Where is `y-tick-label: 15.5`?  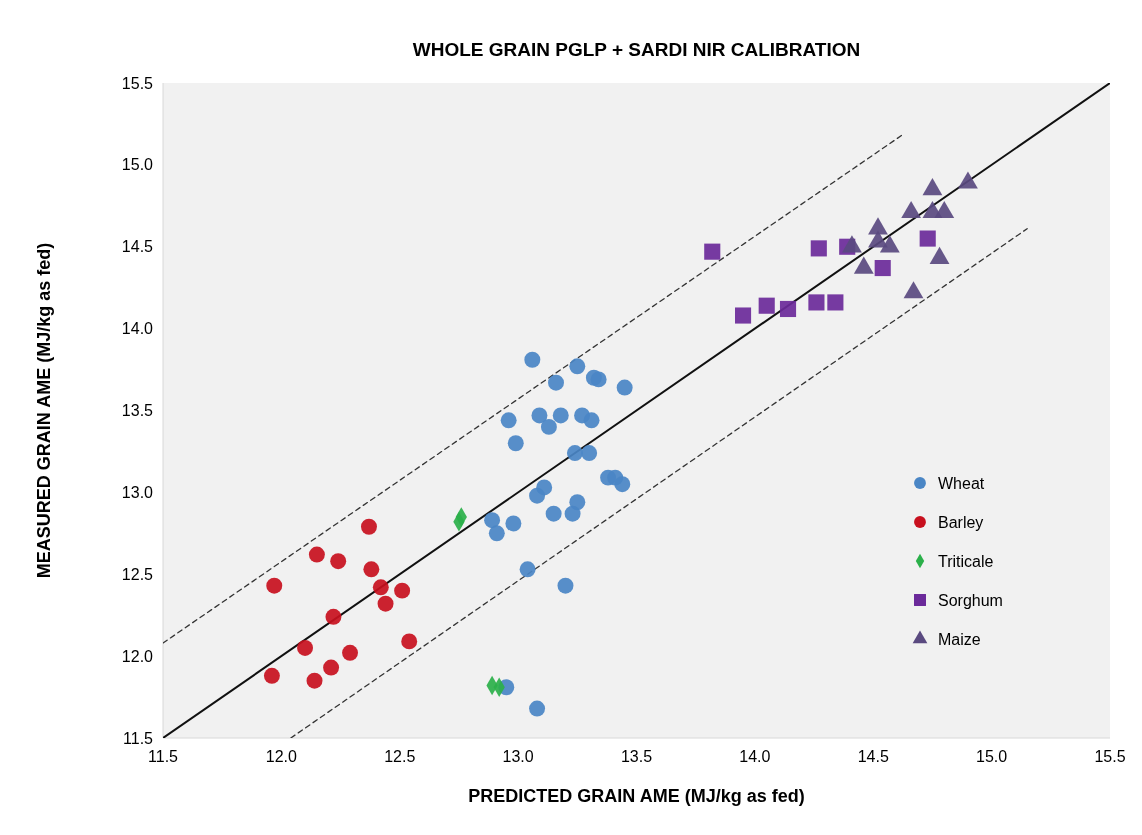 y-tick-label: 15.5 is located at coordinates (137, 83).